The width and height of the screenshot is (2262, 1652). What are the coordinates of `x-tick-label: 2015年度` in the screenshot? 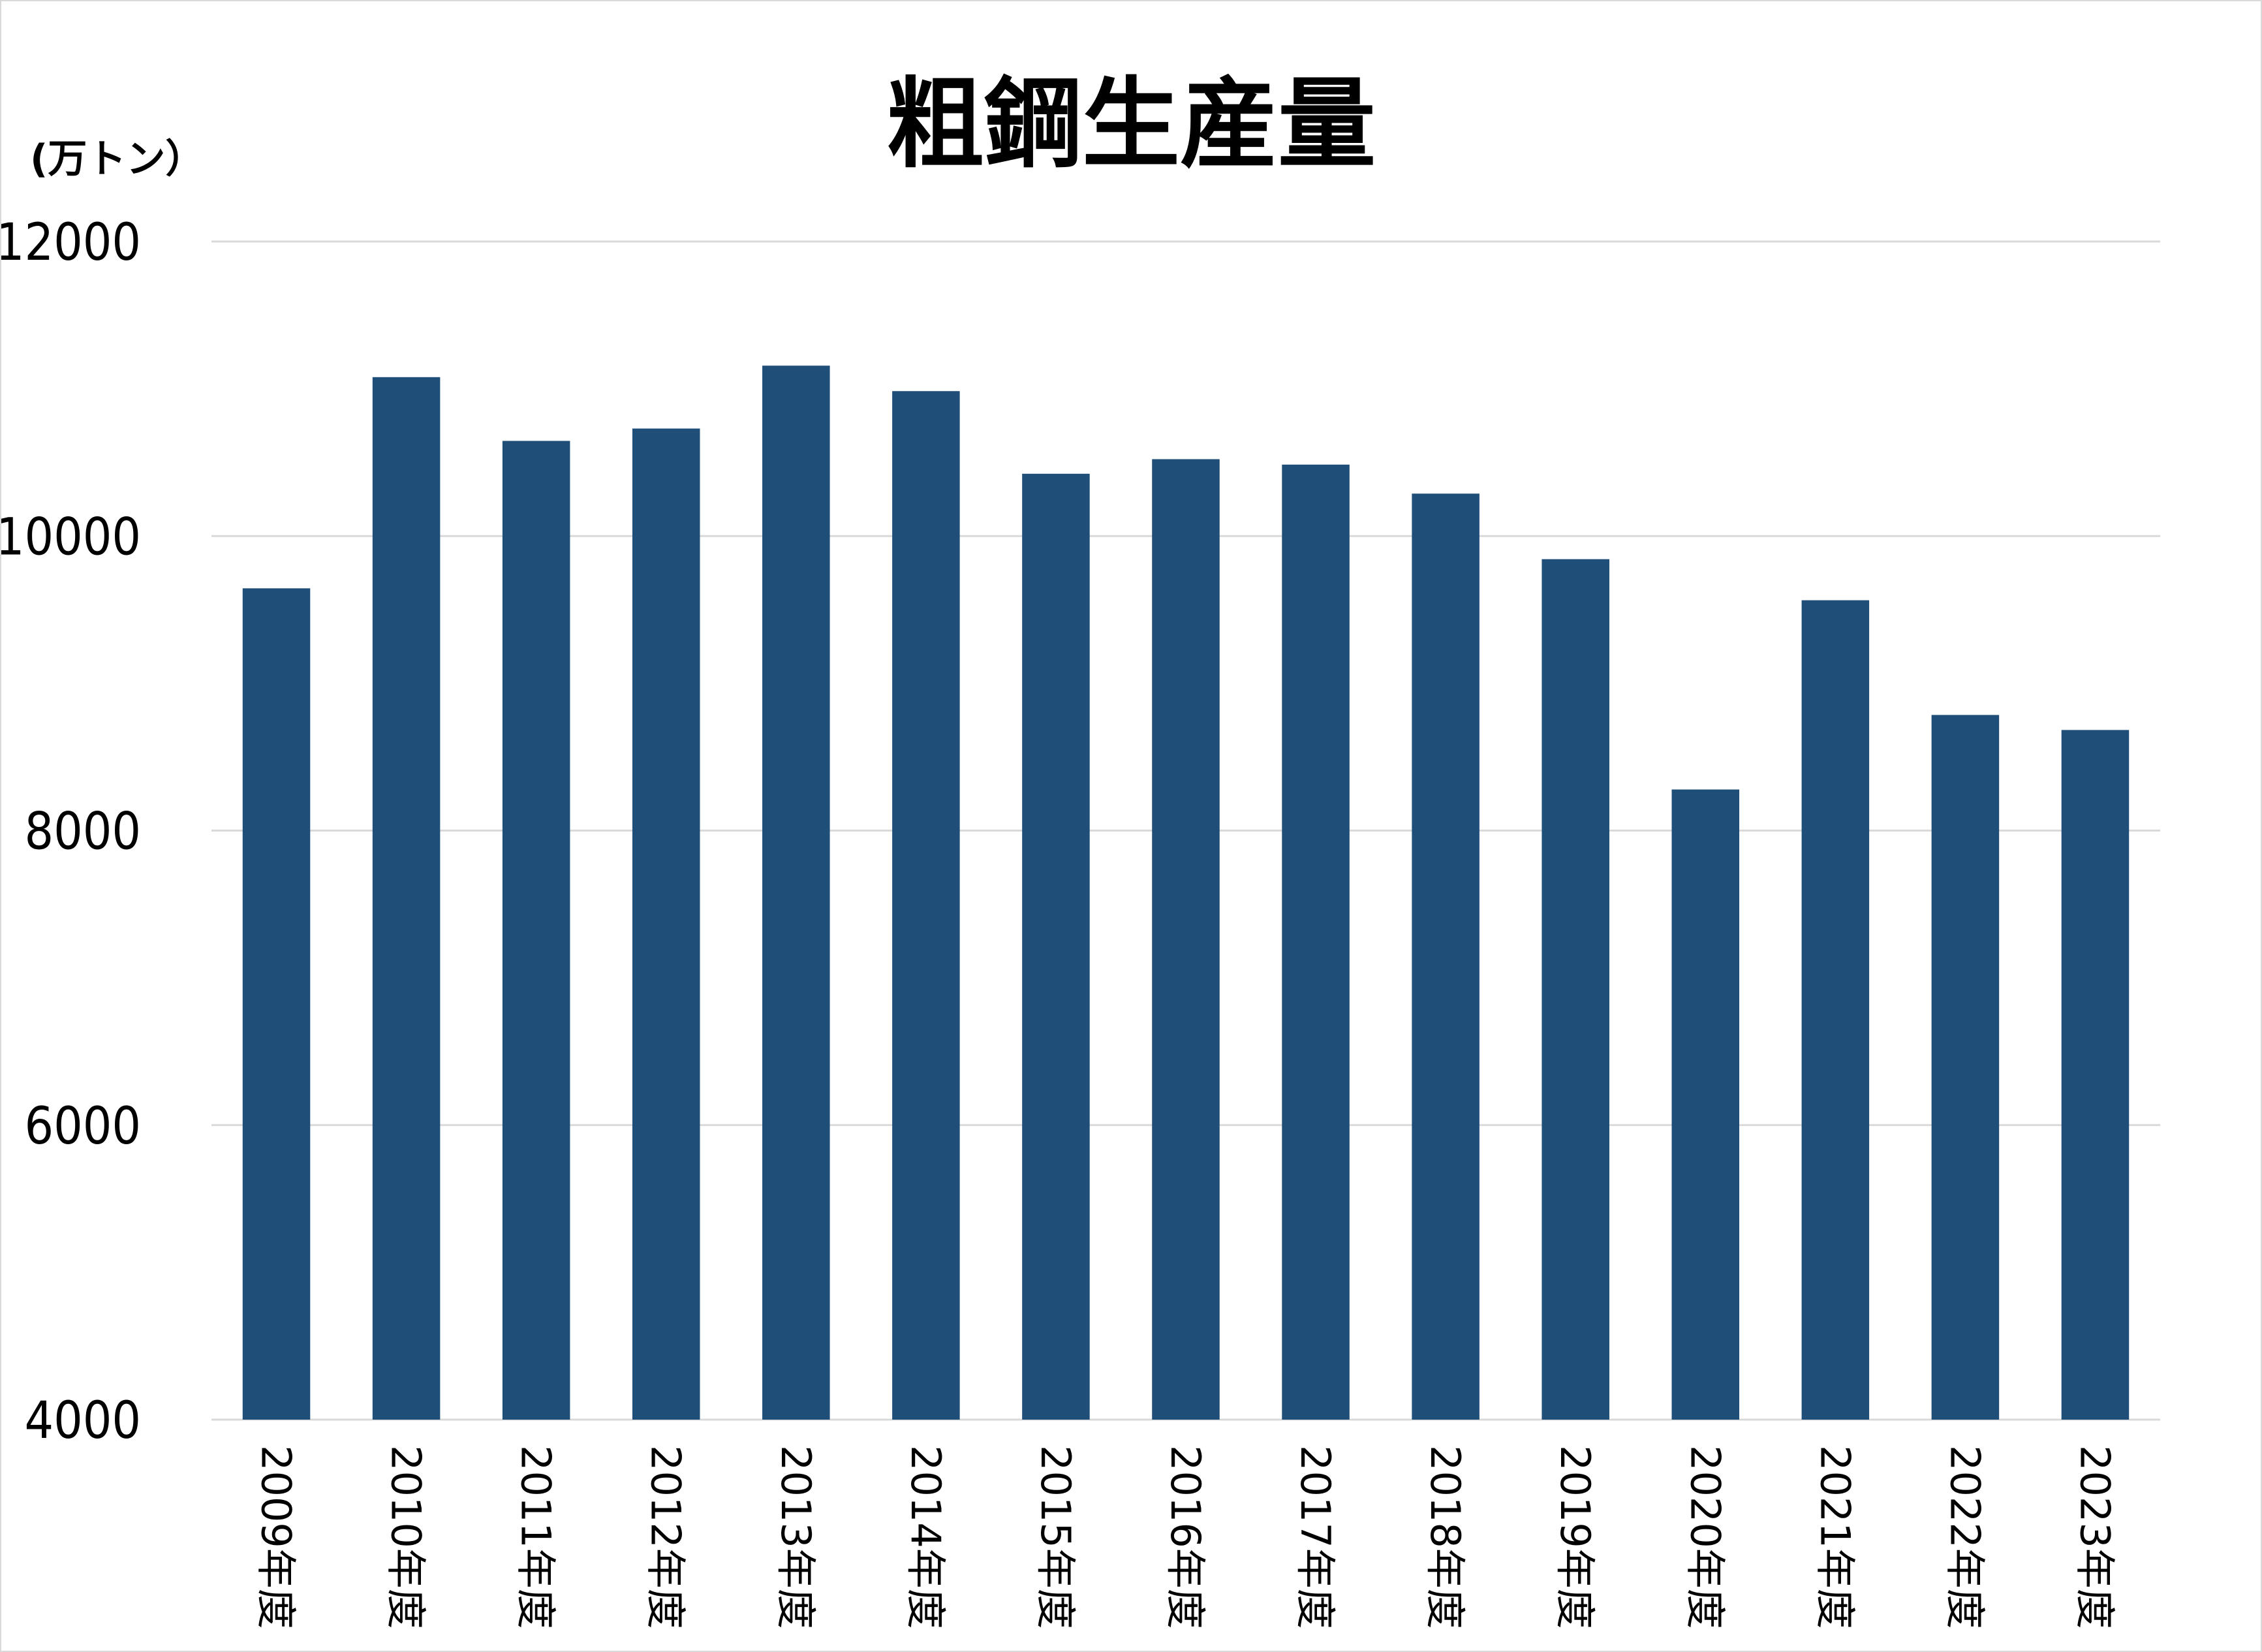 It's located at (1055, 1537).